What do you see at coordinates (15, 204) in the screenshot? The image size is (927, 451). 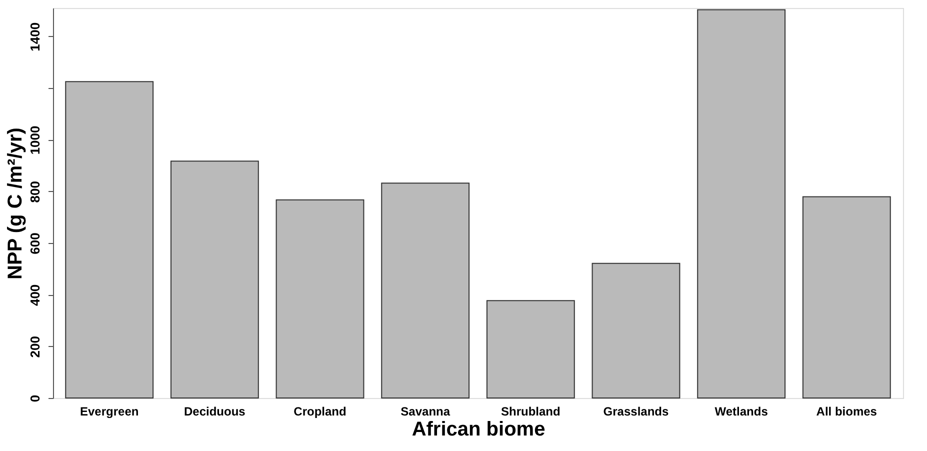 I see `y-axis-title: NPP (g C /m²/yr)` at bounding box center [15, 204].